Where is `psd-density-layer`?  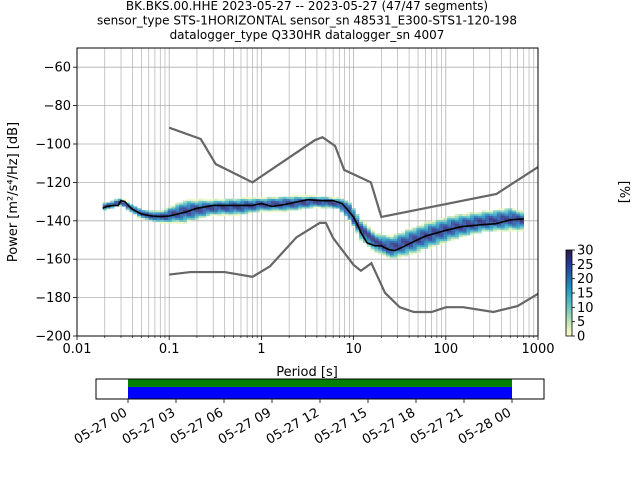 psd-density-layer is located at coordinates (313, 226).